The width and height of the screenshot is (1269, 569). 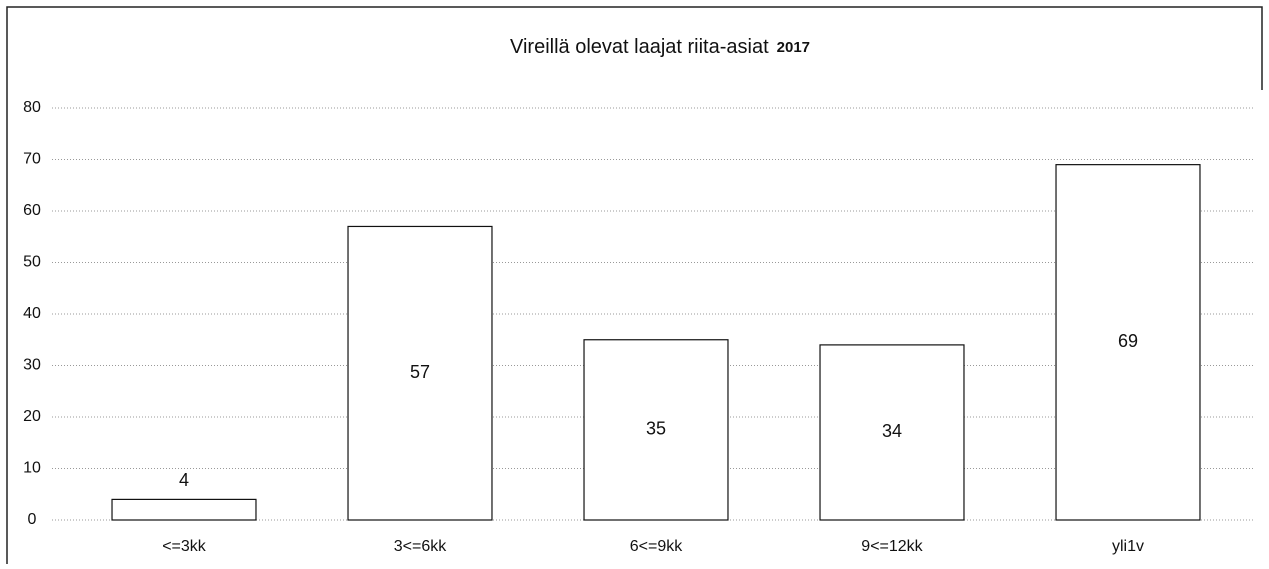 What do you see at coordinates (32, 262) in the screenshot?
I see `y-tick-label: 50` at bounding box center [32, 262].